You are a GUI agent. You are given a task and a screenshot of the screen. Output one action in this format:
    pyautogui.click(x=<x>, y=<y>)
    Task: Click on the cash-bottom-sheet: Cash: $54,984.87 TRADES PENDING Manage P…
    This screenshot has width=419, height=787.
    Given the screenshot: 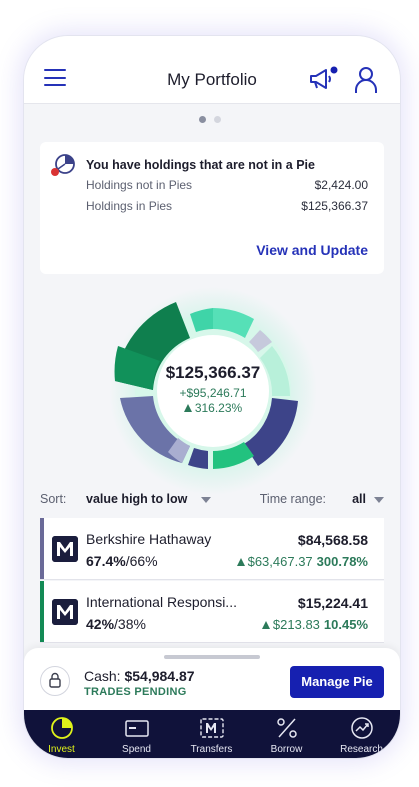 What is the action you would take?
    pyautogui.click(x=212, y=679)
    